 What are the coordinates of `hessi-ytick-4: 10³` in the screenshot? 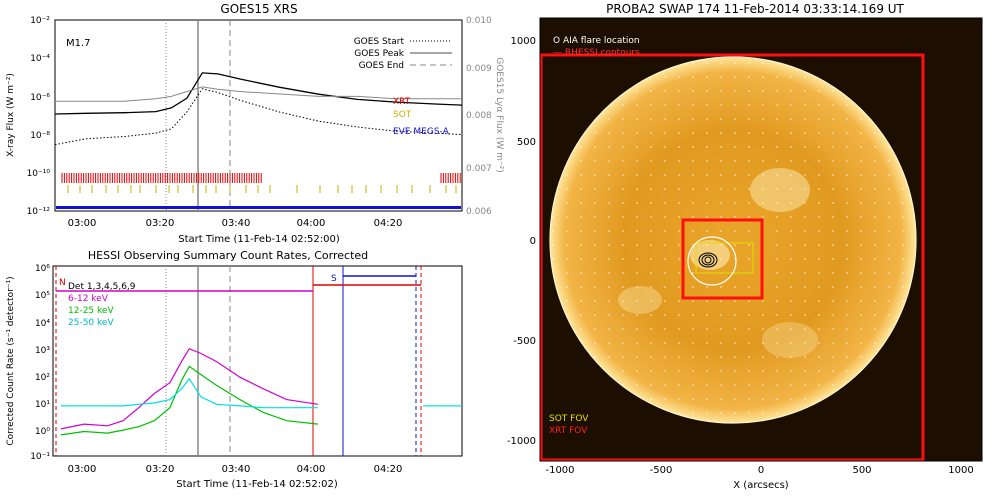 It's located at (42, 351).